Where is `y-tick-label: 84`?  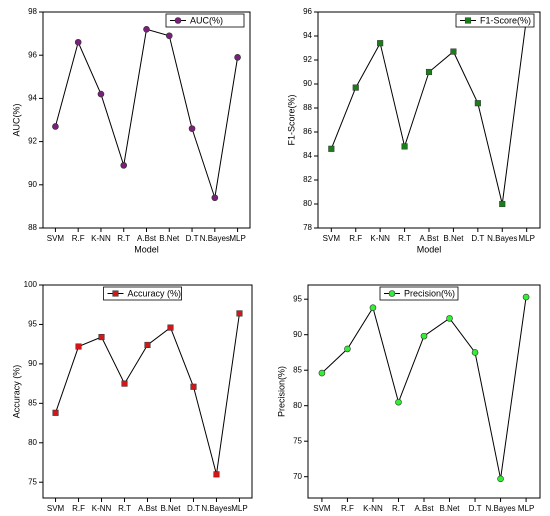
y-tick-label: 84 is located at coordinates (307, 155).